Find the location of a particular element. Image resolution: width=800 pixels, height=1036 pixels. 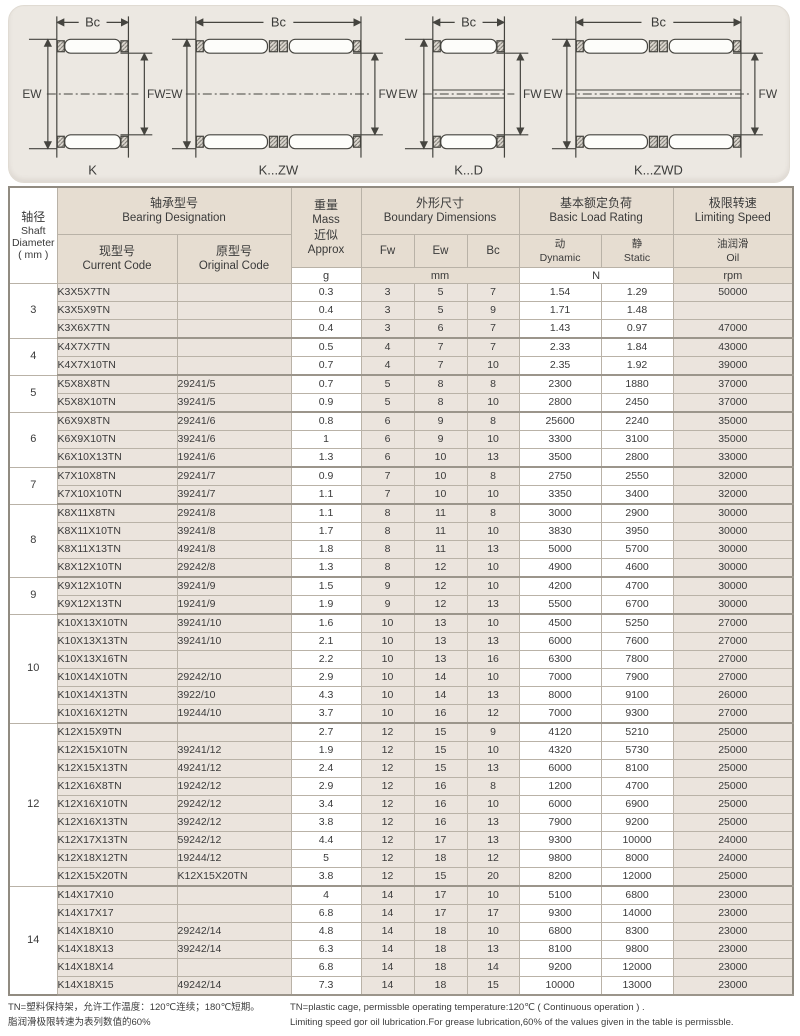

fw-cell: 9 is located at coordinates (387, 605).